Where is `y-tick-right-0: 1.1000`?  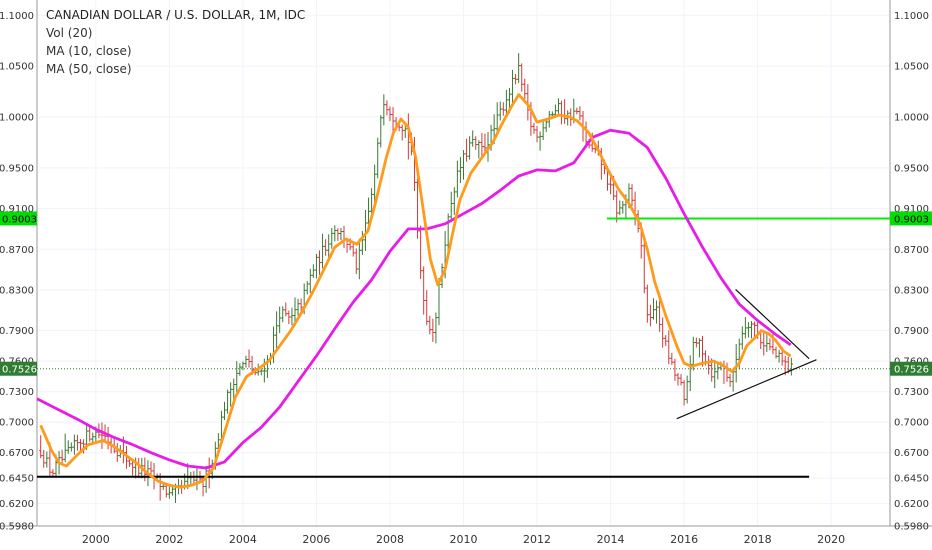
y-tick-right-0: 1.1000 is located at coordinates (911, 16).